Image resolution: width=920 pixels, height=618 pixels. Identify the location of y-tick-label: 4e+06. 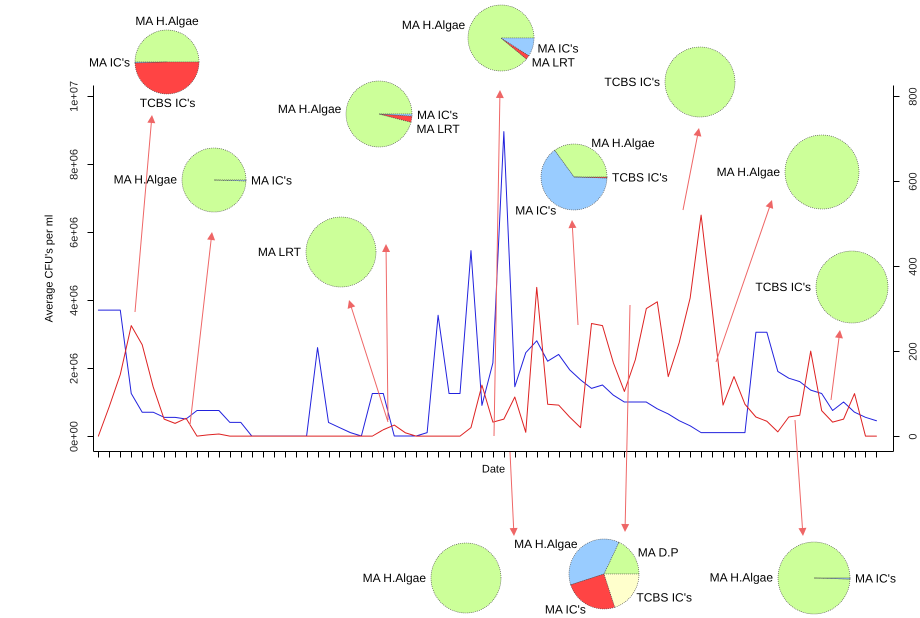
(74, 300).